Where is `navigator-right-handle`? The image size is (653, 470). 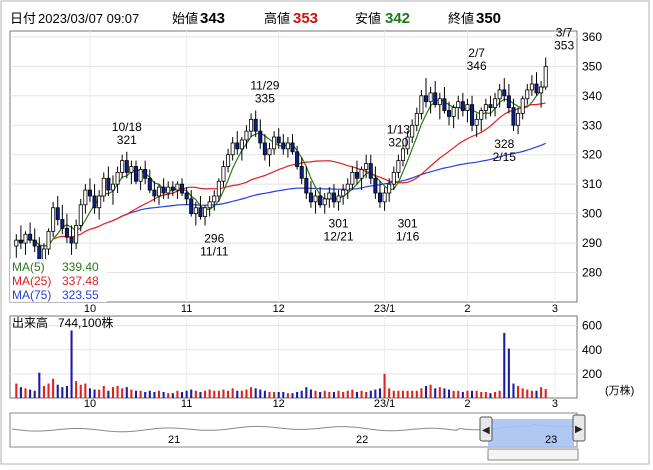
navigator-right-handle is located at coordinates (579, 428).